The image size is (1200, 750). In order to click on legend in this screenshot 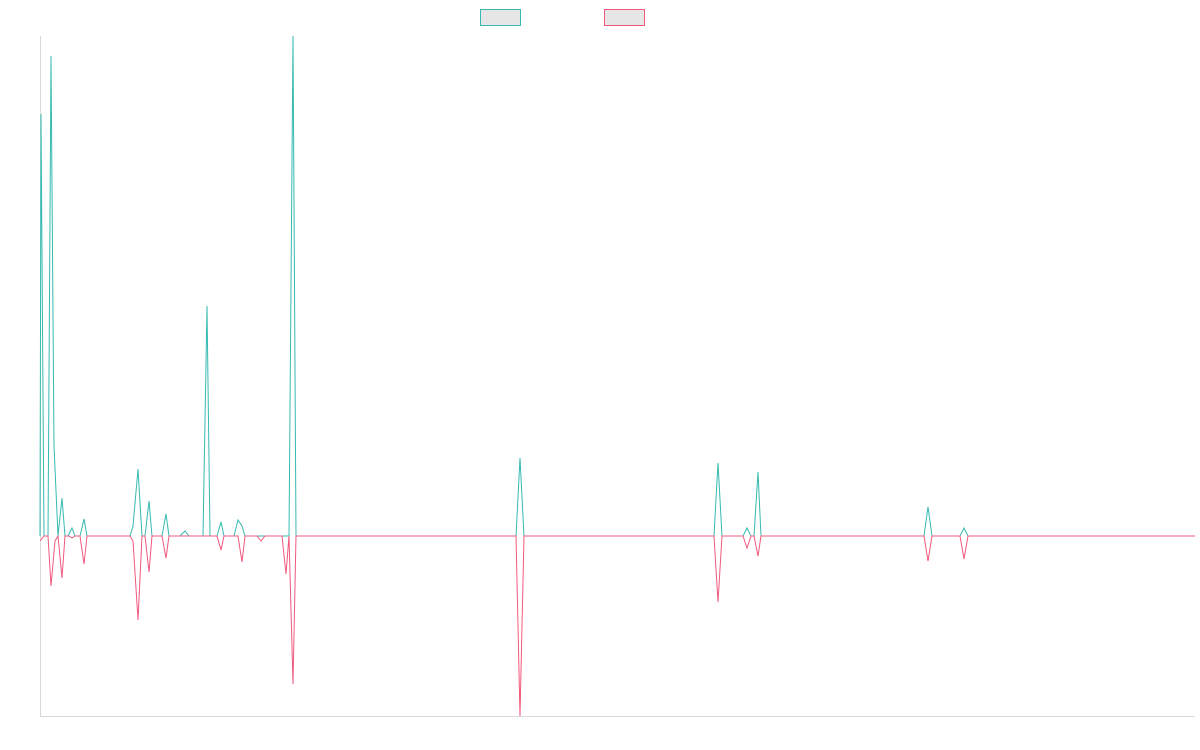, I will do `click(562, 17)`.